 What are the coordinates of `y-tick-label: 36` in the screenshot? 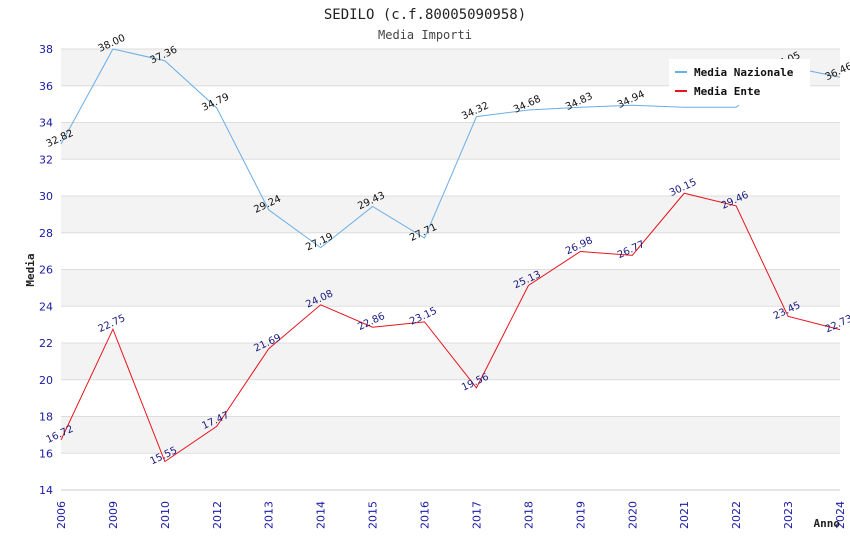 It's located at (46, 86).